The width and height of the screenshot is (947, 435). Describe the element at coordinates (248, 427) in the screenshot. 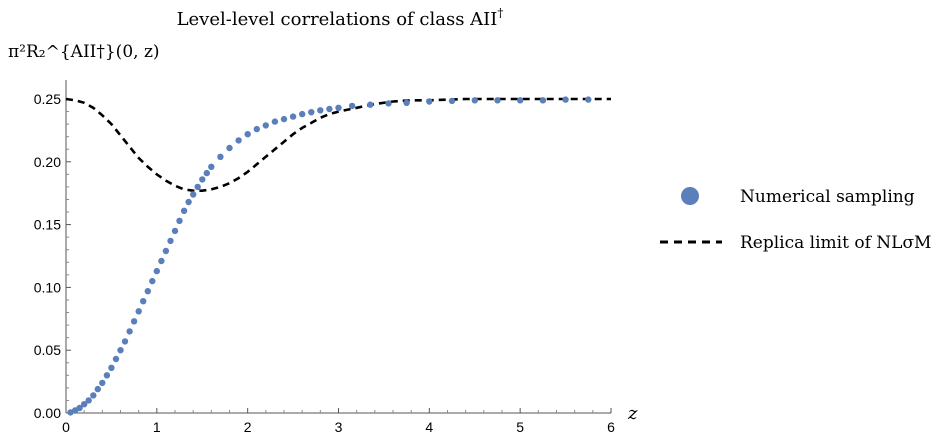

I see `x-tick-label: 2` at that location.